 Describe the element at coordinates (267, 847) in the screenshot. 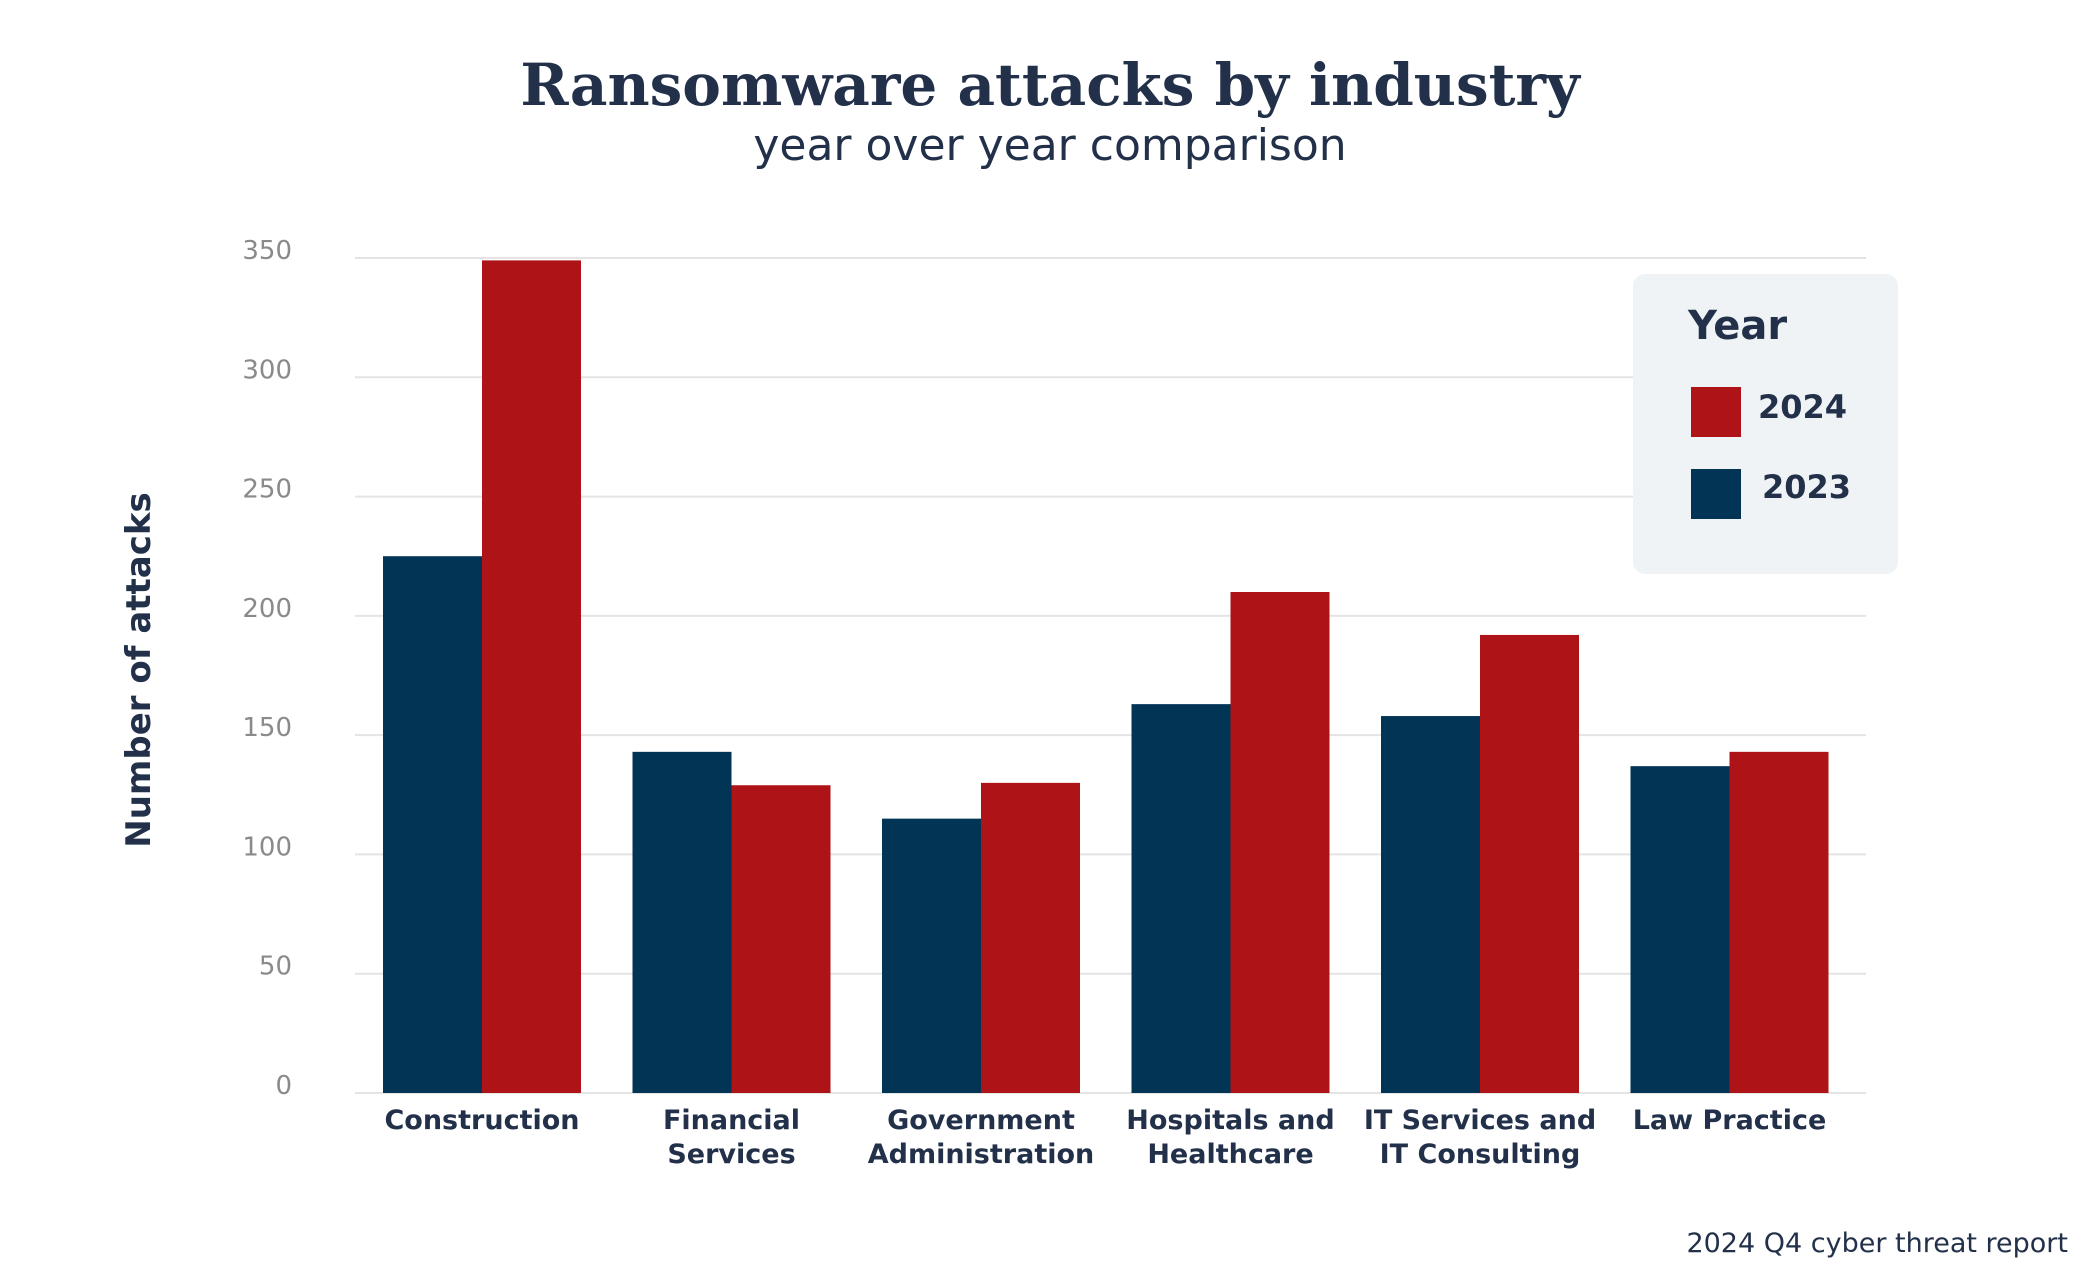

I see `y-tick-label-100: 100` at that location.